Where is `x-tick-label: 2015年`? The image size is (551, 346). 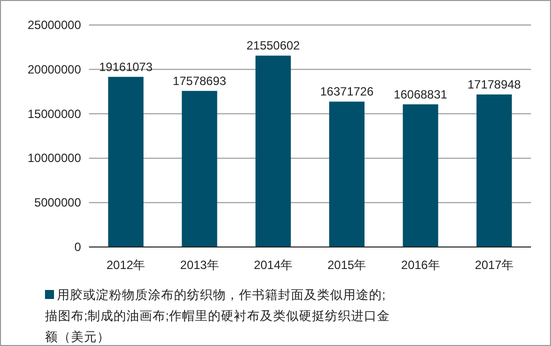 x-tick-label: 2015年 is located at coordinates (346, 265).